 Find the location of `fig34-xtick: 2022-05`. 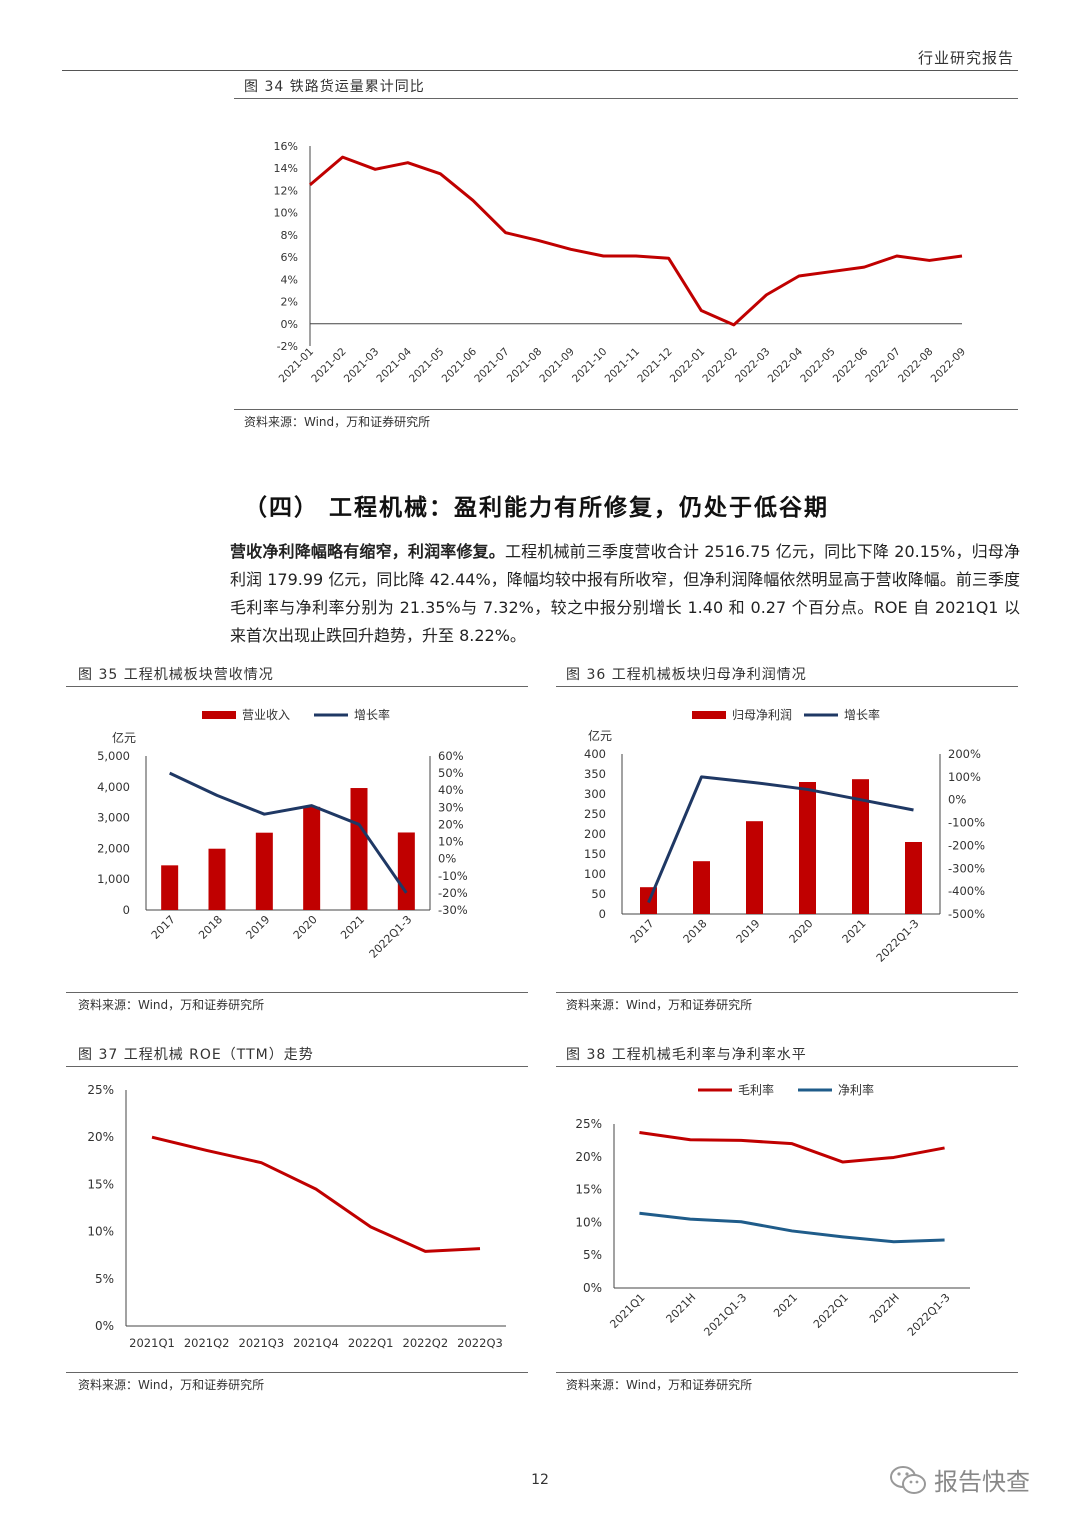

fig34-xtick: 2022-05 is located at coordinates (818, 366).